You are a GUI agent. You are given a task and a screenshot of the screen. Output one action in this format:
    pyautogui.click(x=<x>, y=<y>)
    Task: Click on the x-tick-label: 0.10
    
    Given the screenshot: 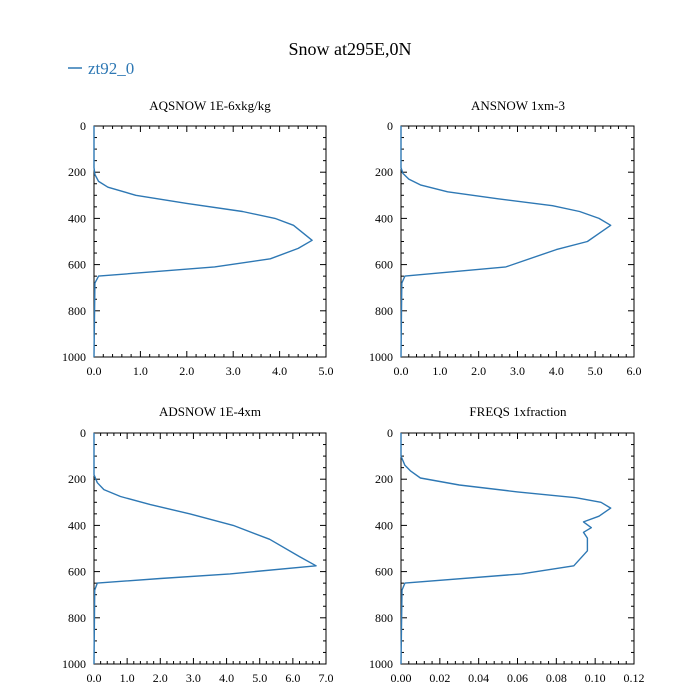 What is the action you would take?
    pyautogui.click(x=595, y=678)
    